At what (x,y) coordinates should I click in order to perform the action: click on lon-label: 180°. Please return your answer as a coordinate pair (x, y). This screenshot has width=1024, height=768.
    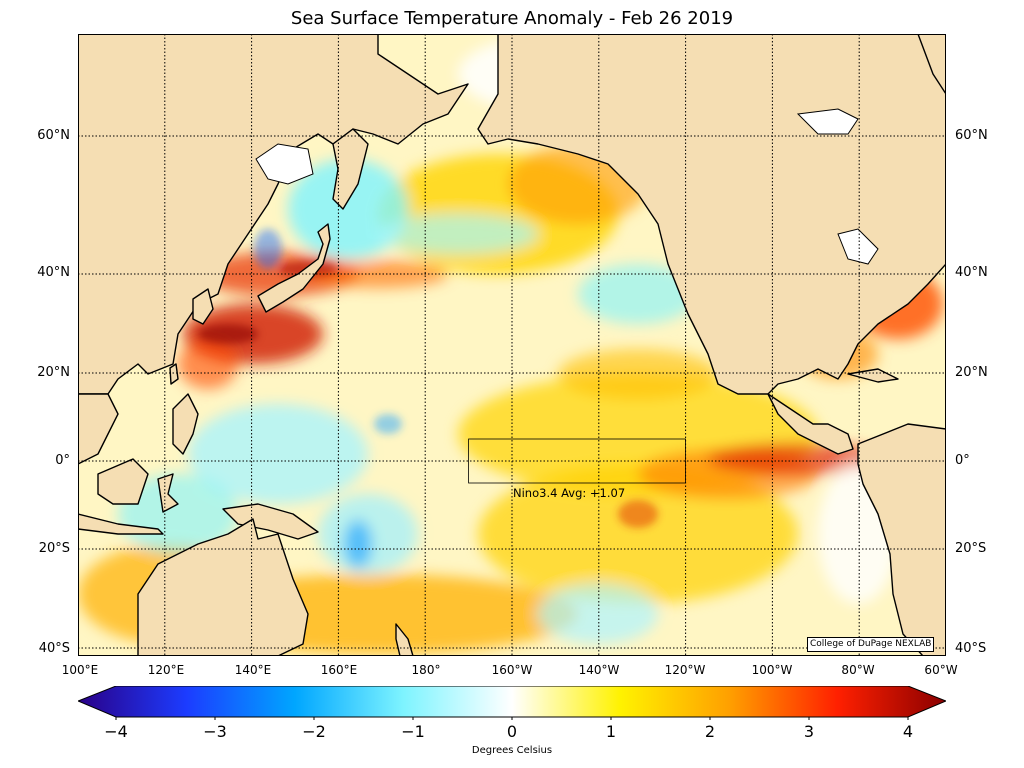
    Looking at the image, I should click on (426, 670).